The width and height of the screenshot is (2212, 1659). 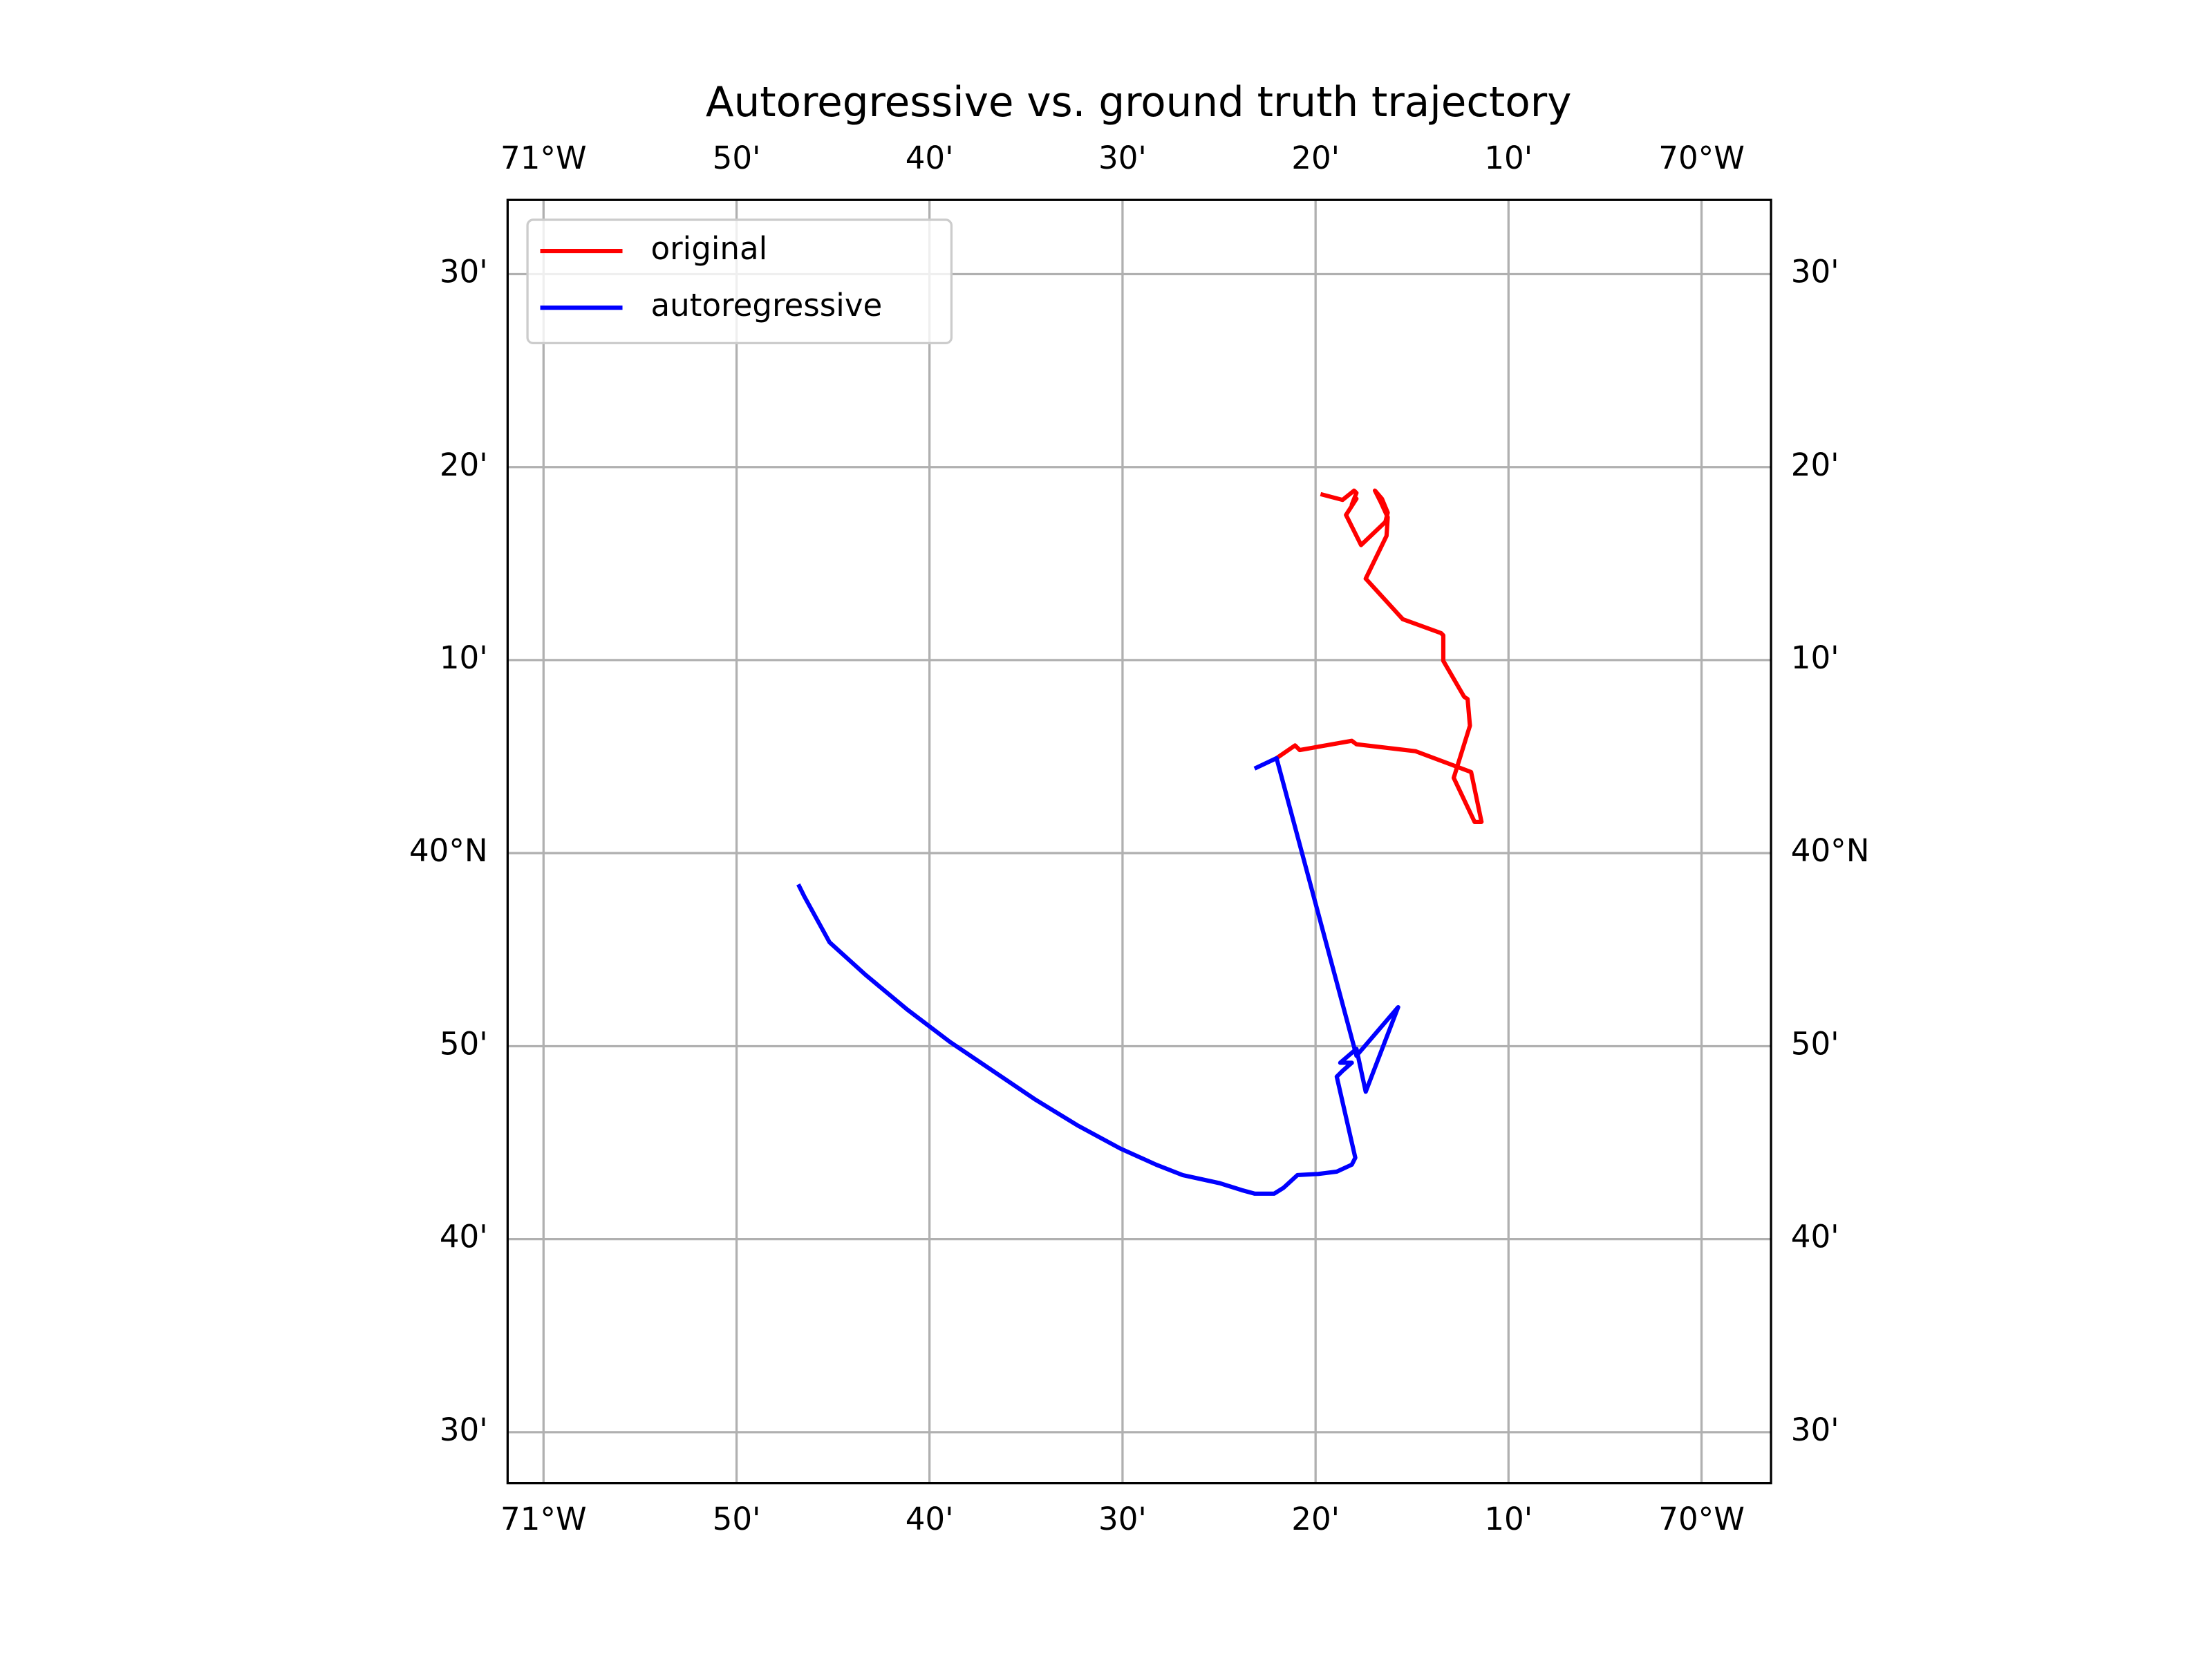 What do you see at coordinates (767, 306) in the screenshot?
I see `legend-label: autoregressive` at bounding box center [767, 306].